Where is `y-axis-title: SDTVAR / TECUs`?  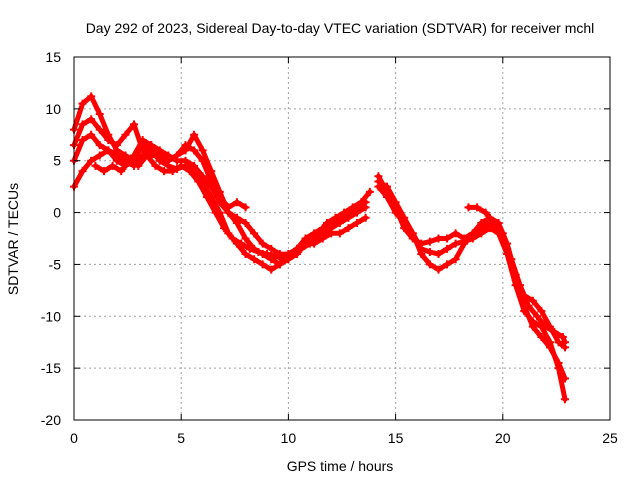 y-axis-title: SDTVAR / TECUs is located at coordinates (13, 239).